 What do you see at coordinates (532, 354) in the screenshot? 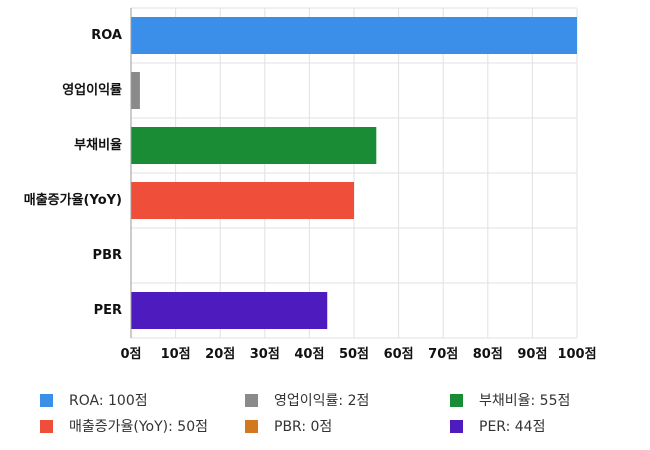
I see `x-tick-label-9: 90점` at bounding box center [532, 354].